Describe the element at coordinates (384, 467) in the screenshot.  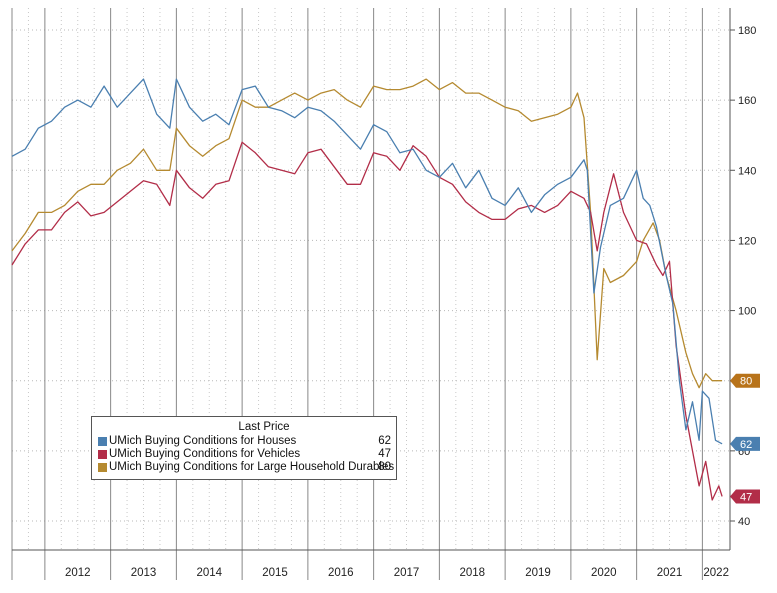
I see `legend-value-durables: 80` at that location.